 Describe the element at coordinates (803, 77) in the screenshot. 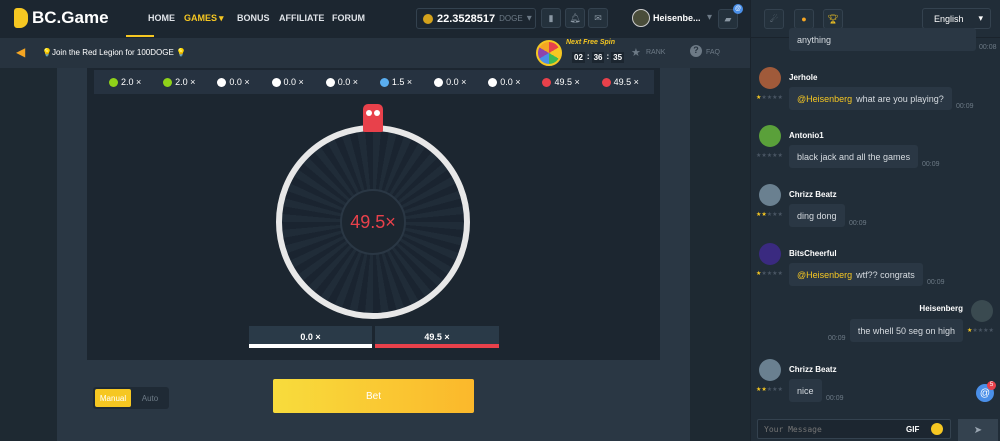

I see `chat-username: Jerhole` at that location.